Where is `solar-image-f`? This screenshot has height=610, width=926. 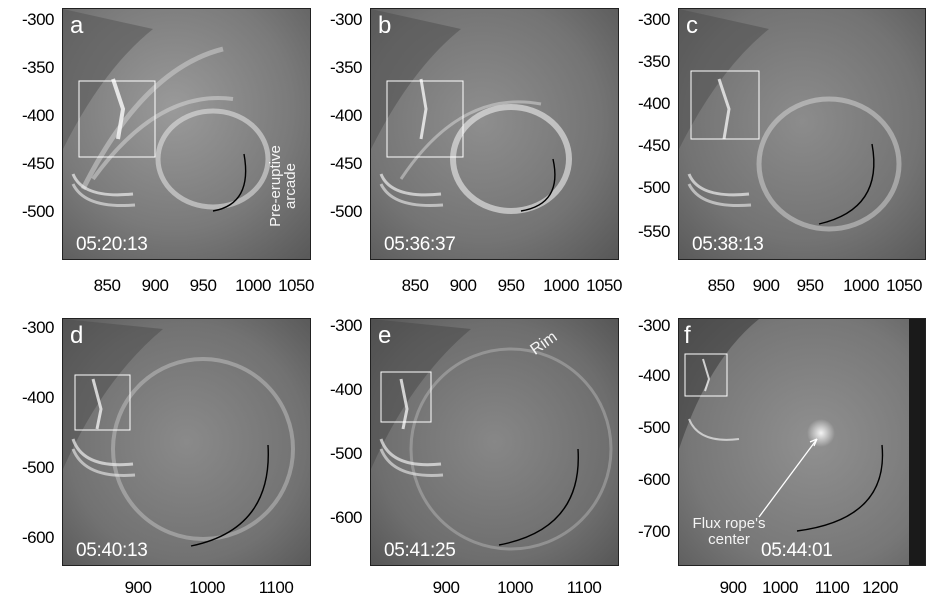 solar-image-f is located at coordinates (802, 442).